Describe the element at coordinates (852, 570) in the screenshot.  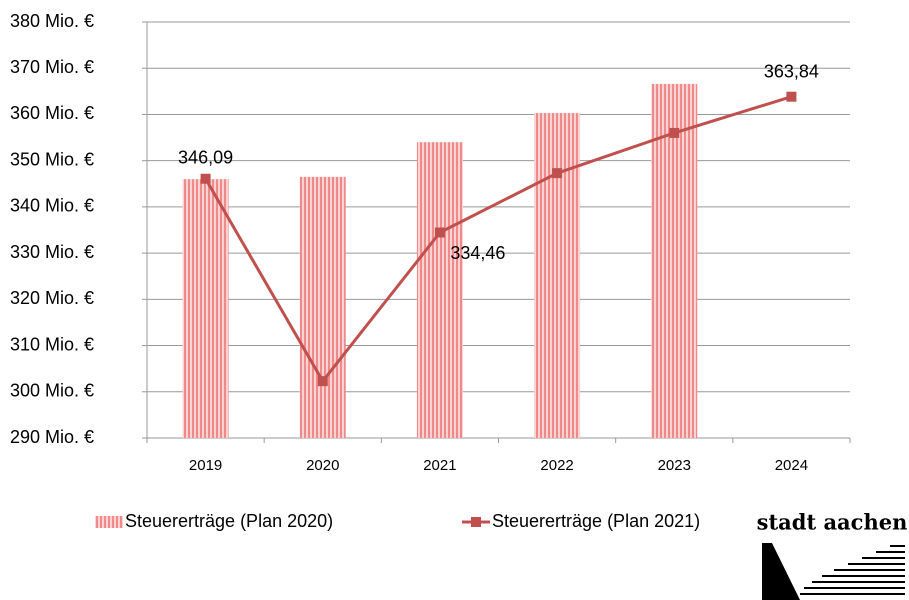
I see `logo-stripes` at that location.